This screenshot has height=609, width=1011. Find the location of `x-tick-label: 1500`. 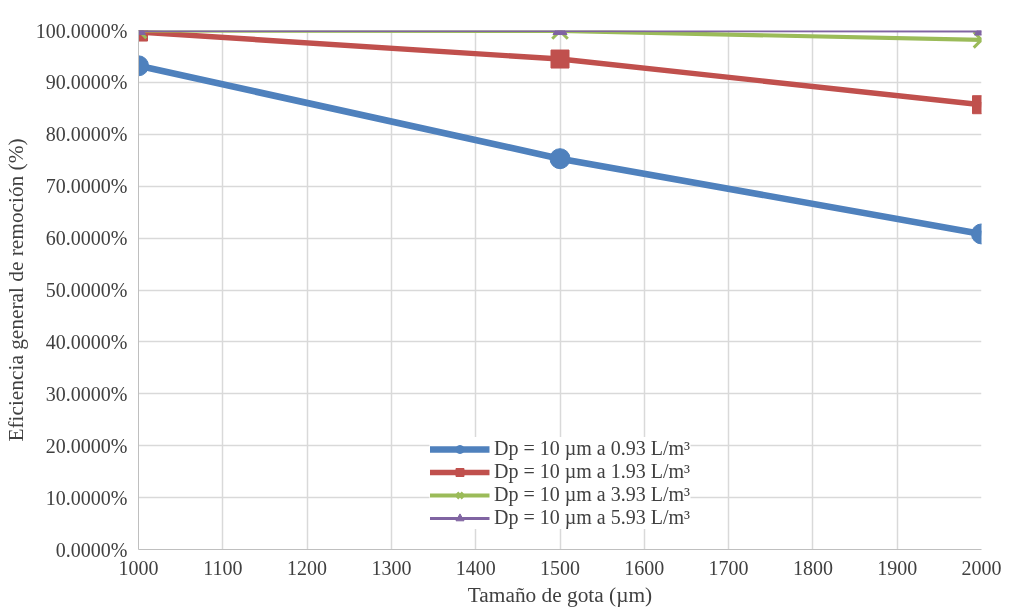

x-tick-label: 1500 is located at coordinates (560, 567).